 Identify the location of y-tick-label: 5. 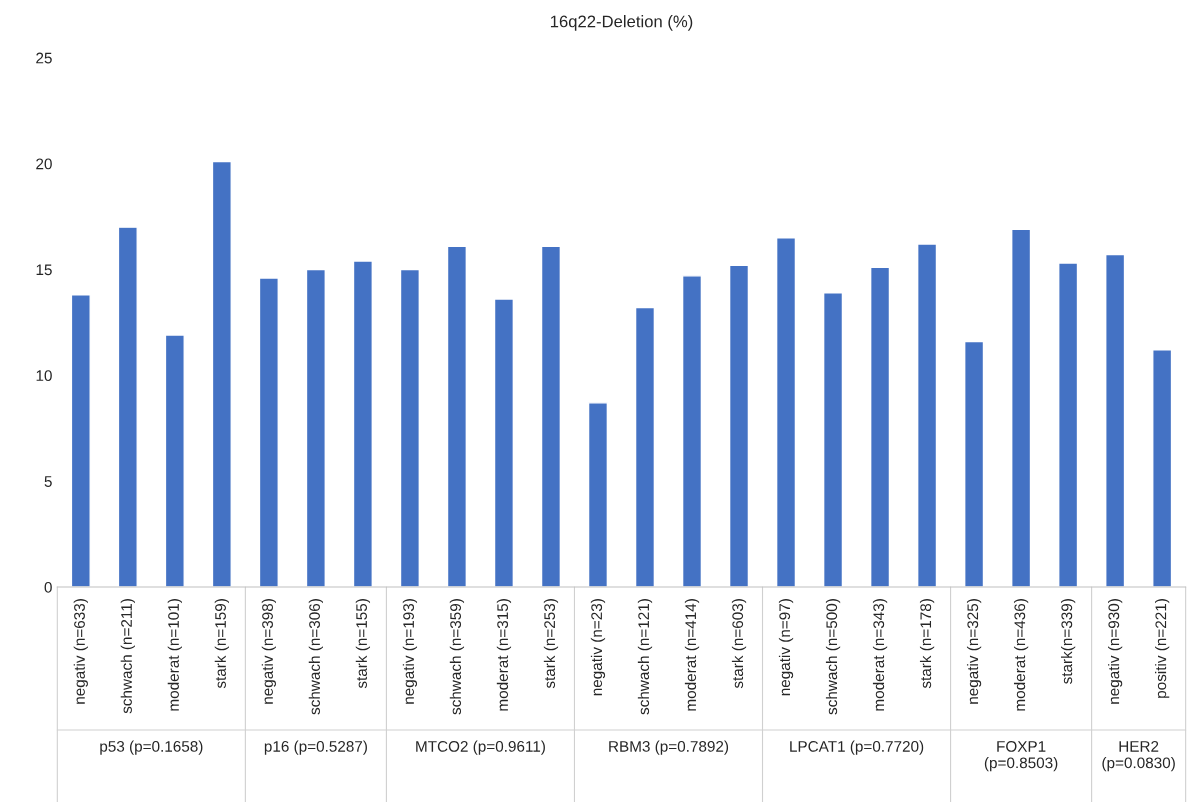
(48, 481).